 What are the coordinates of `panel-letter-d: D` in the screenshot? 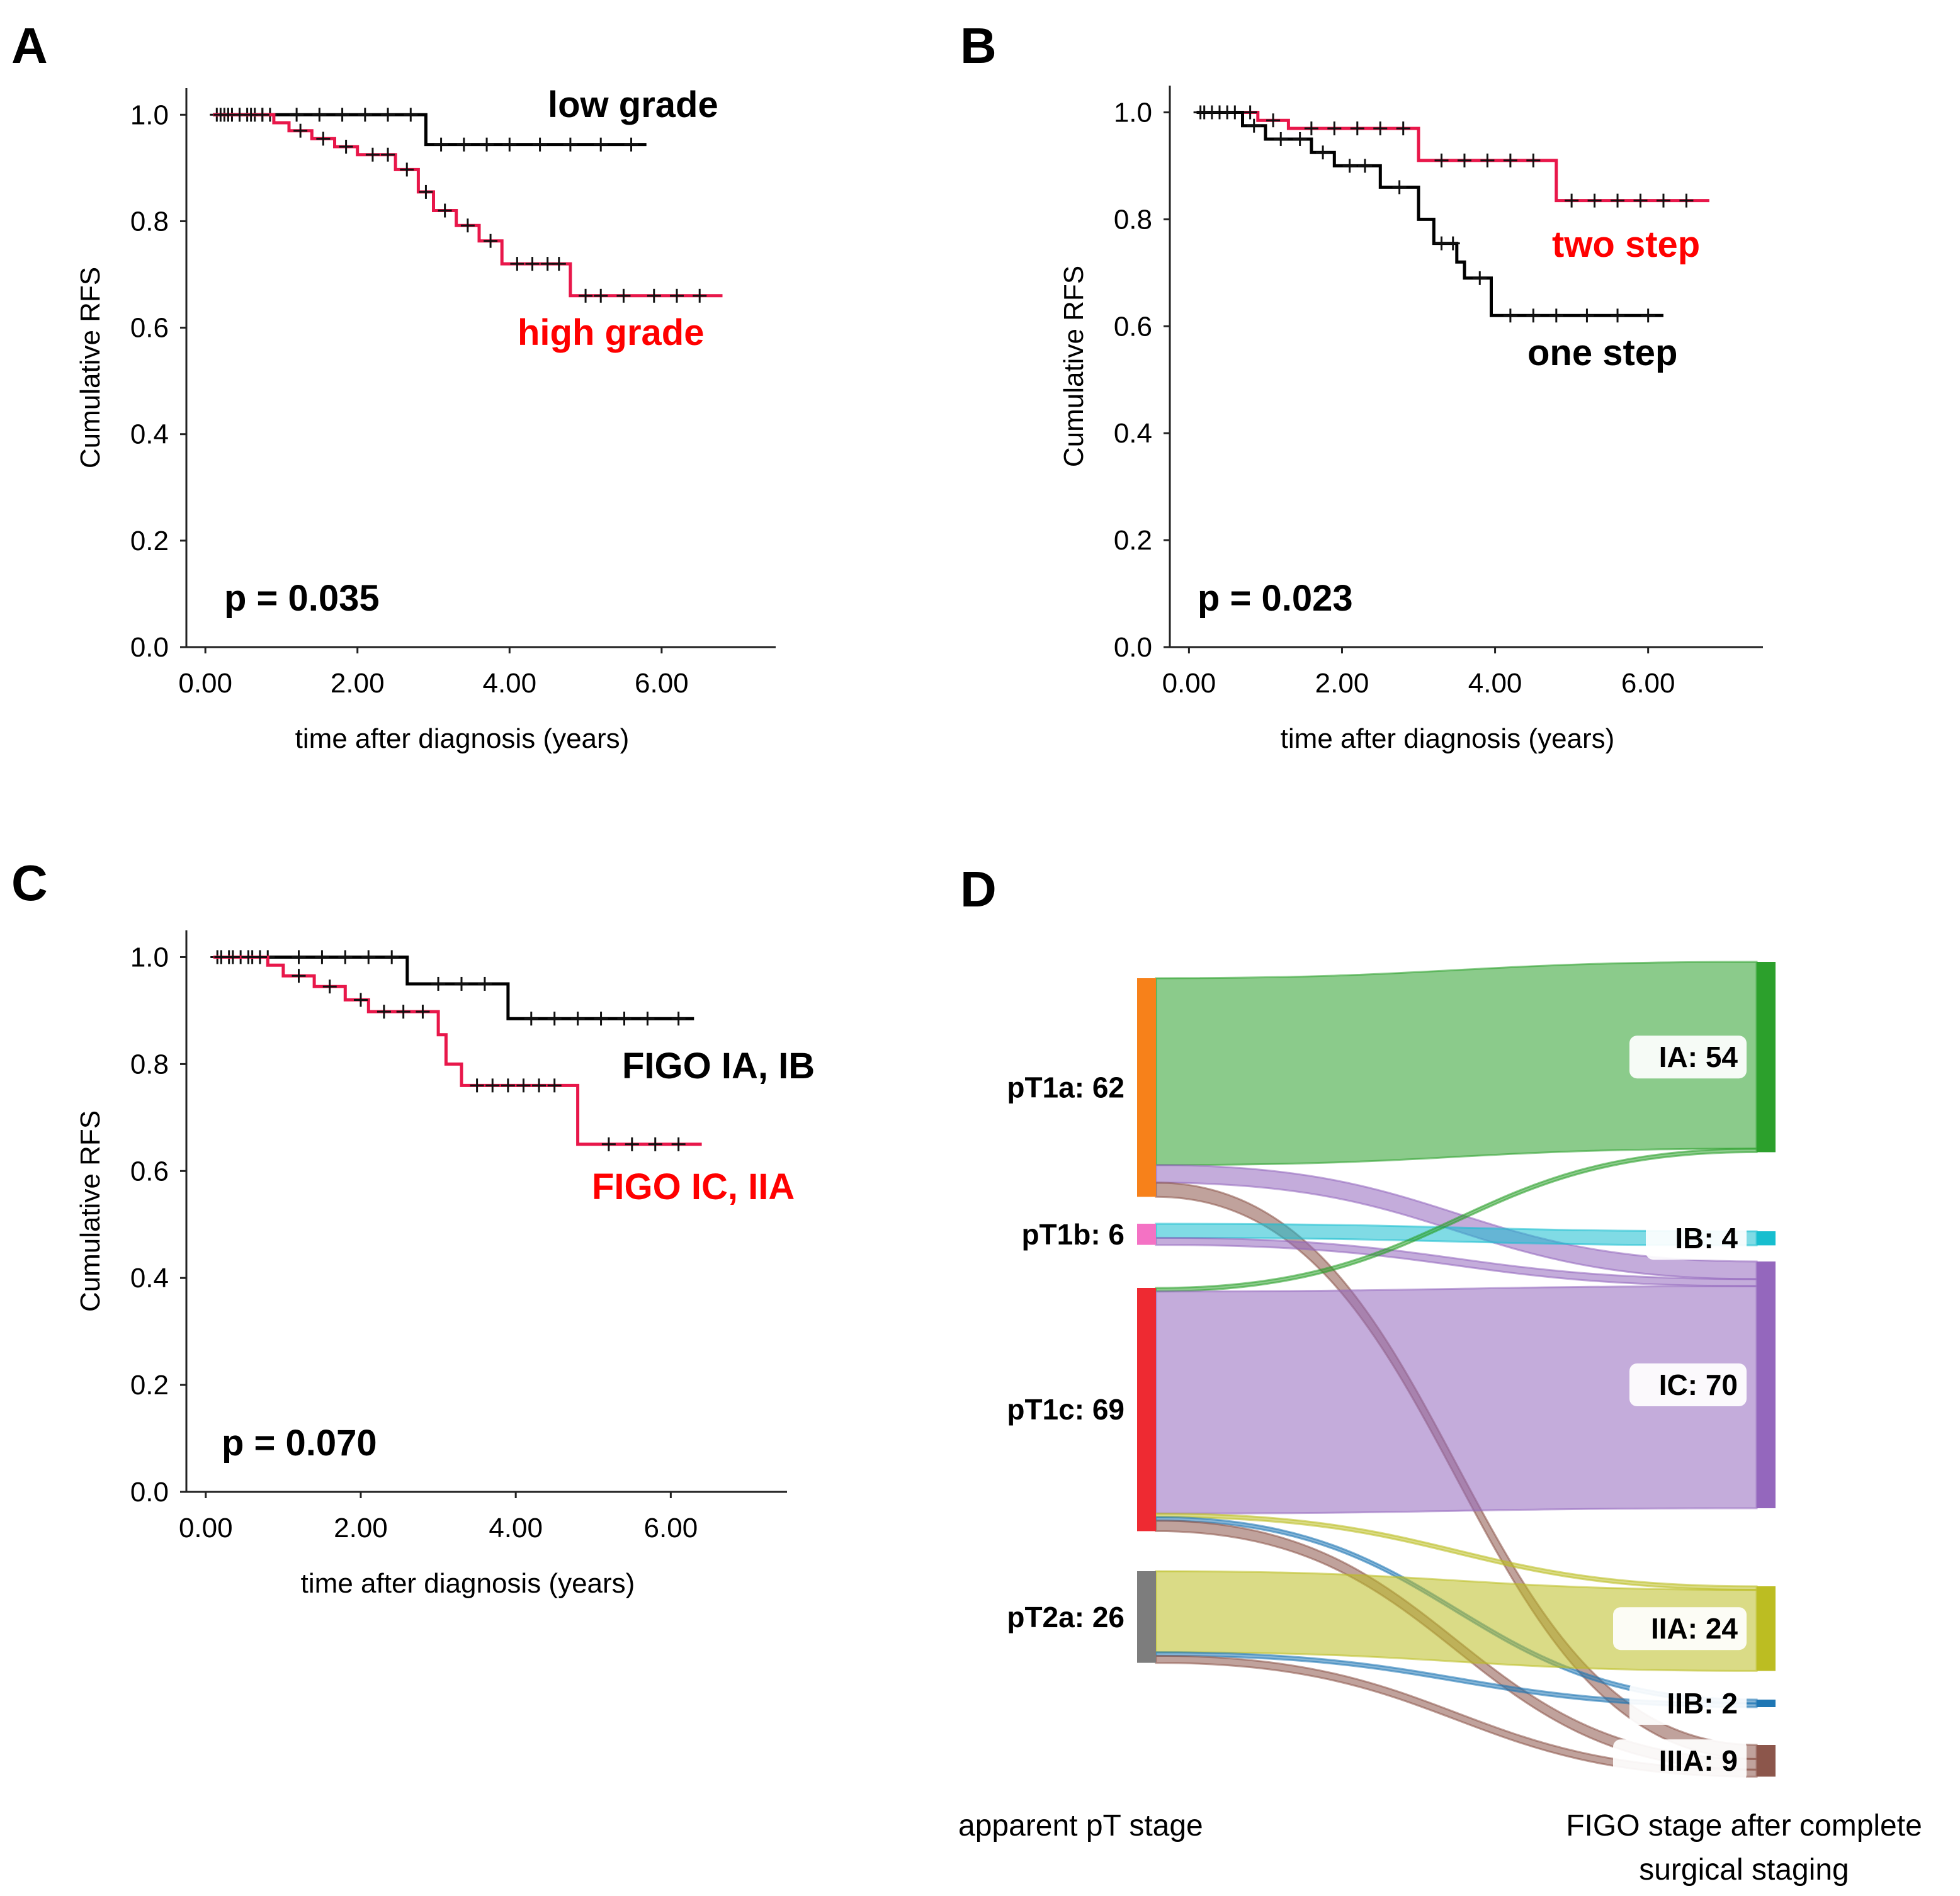 It's located at (978, 889).